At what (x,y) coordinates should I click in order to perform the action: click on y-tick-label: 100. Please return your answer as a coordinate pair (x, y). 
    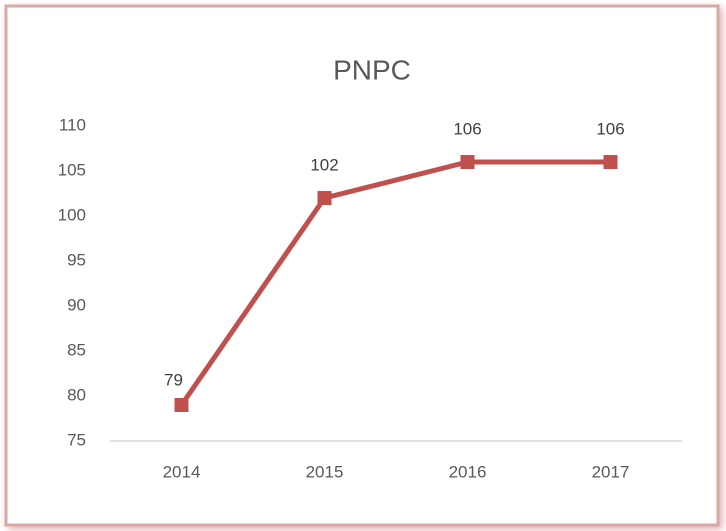
    Looking at the image, I should click on (72, 214).